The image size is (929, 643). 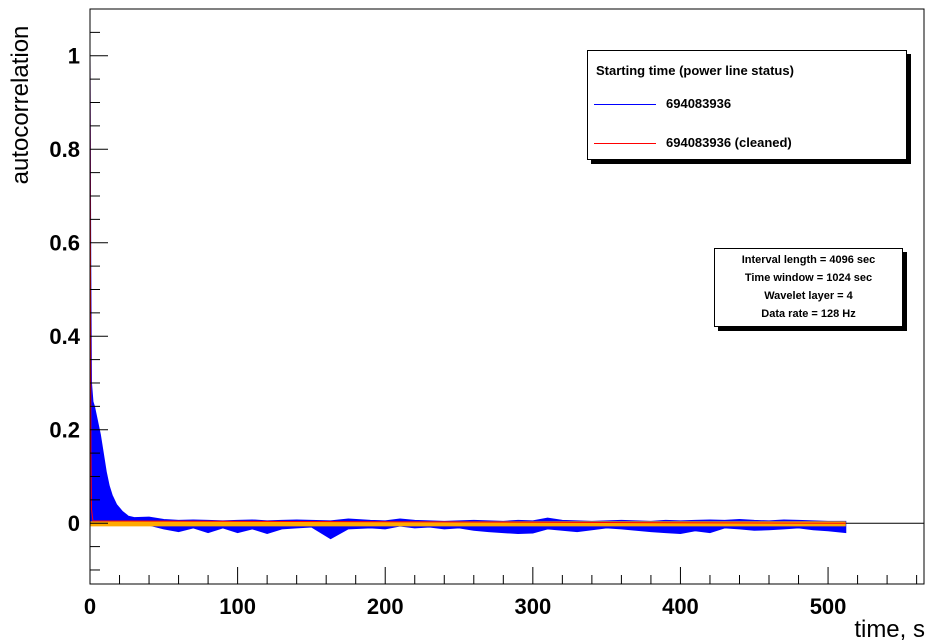 What do you see at coordinates (20, 105) in the screenshot?
I see `y-axis-title: autocorrelation` at bounding box center [20, 105].